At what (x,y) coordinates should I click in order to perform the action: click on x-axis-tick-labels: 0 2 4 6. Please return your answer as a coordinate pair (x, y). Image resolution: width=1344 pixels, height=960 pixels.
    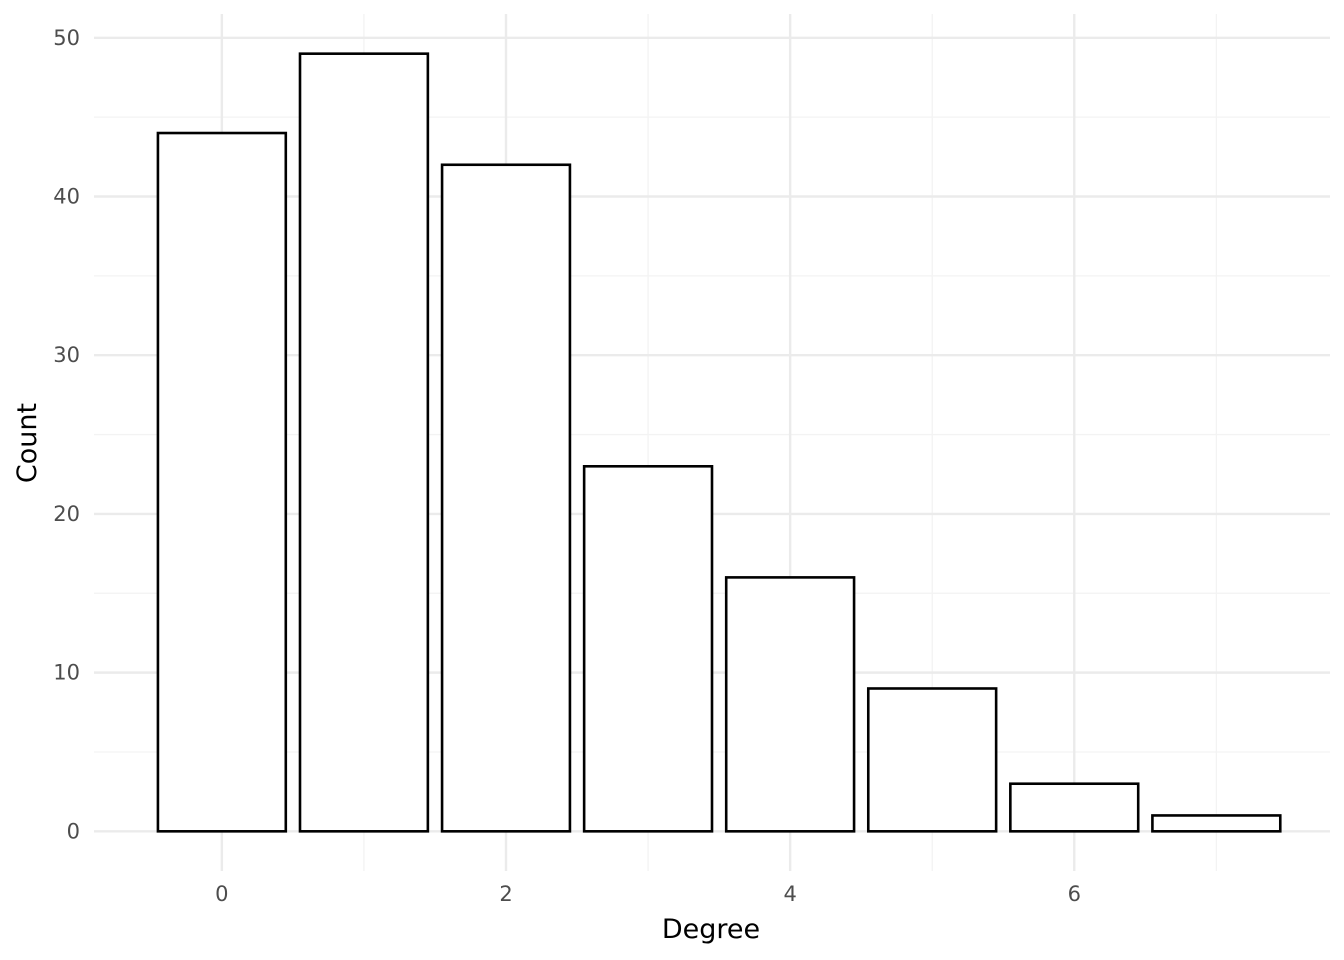
    Looking at the image, I should click on (648, 894).